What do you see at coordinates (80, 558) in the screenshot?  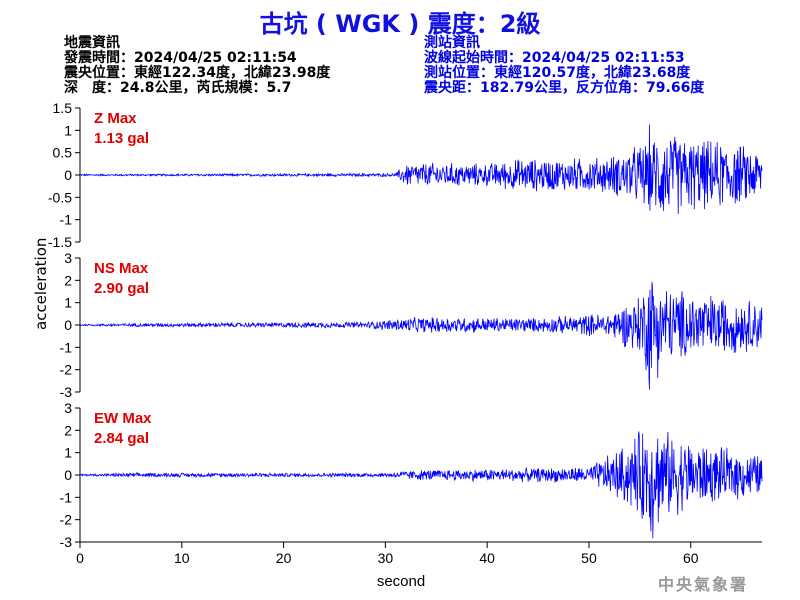 I see `x-tick-label: 0` at bounding box center [80, 558].